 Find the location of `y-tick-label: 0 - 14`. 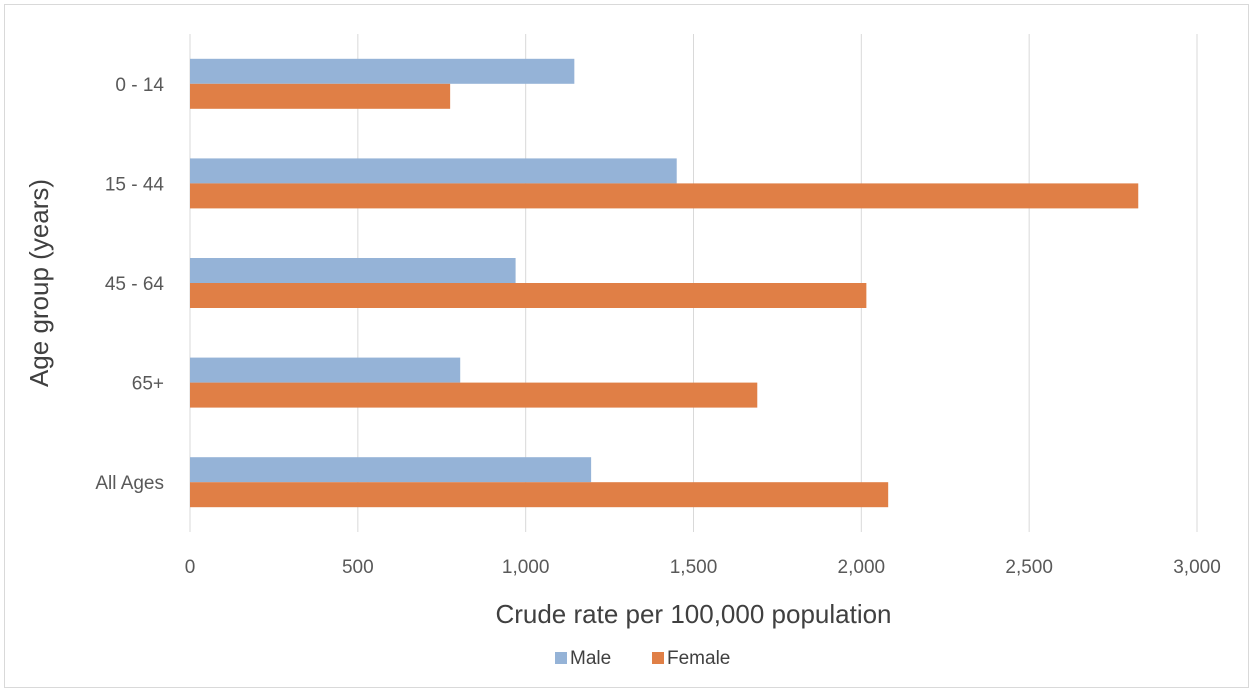

y-tick-label: 0 - 14 is located at coordinates (139, 85).